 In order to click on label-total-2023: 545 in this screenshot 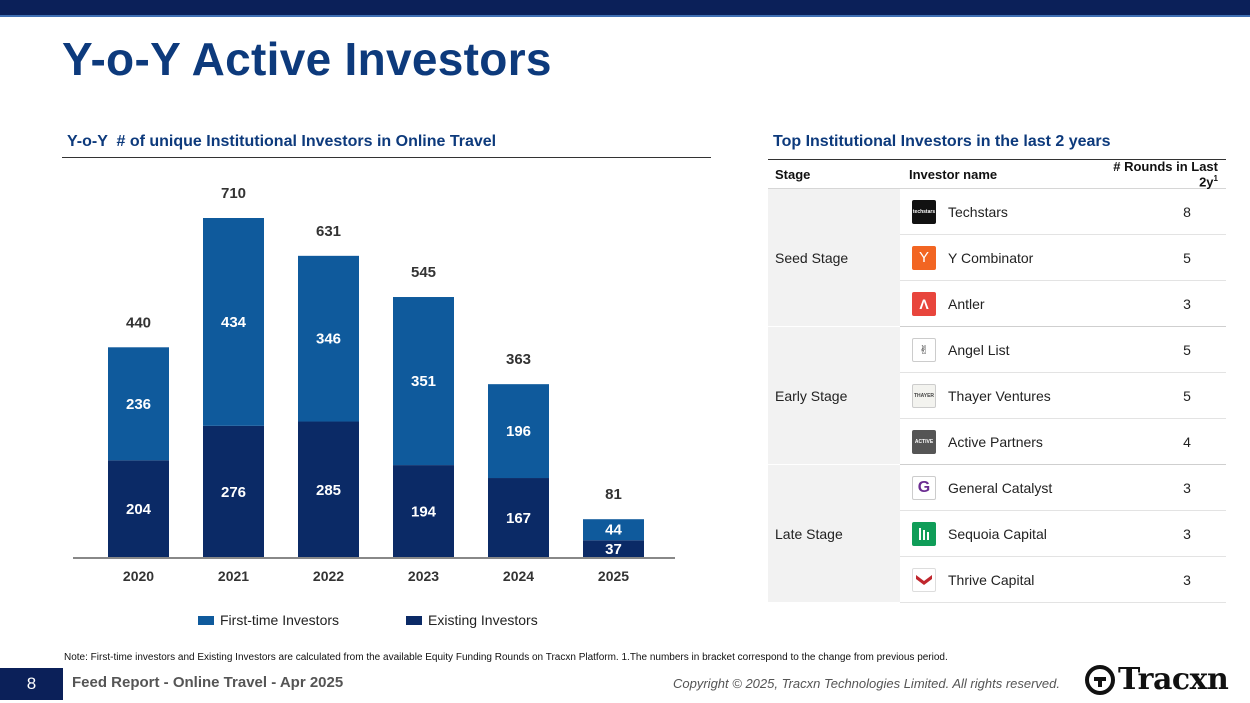, I will do `click(423, 272)`.